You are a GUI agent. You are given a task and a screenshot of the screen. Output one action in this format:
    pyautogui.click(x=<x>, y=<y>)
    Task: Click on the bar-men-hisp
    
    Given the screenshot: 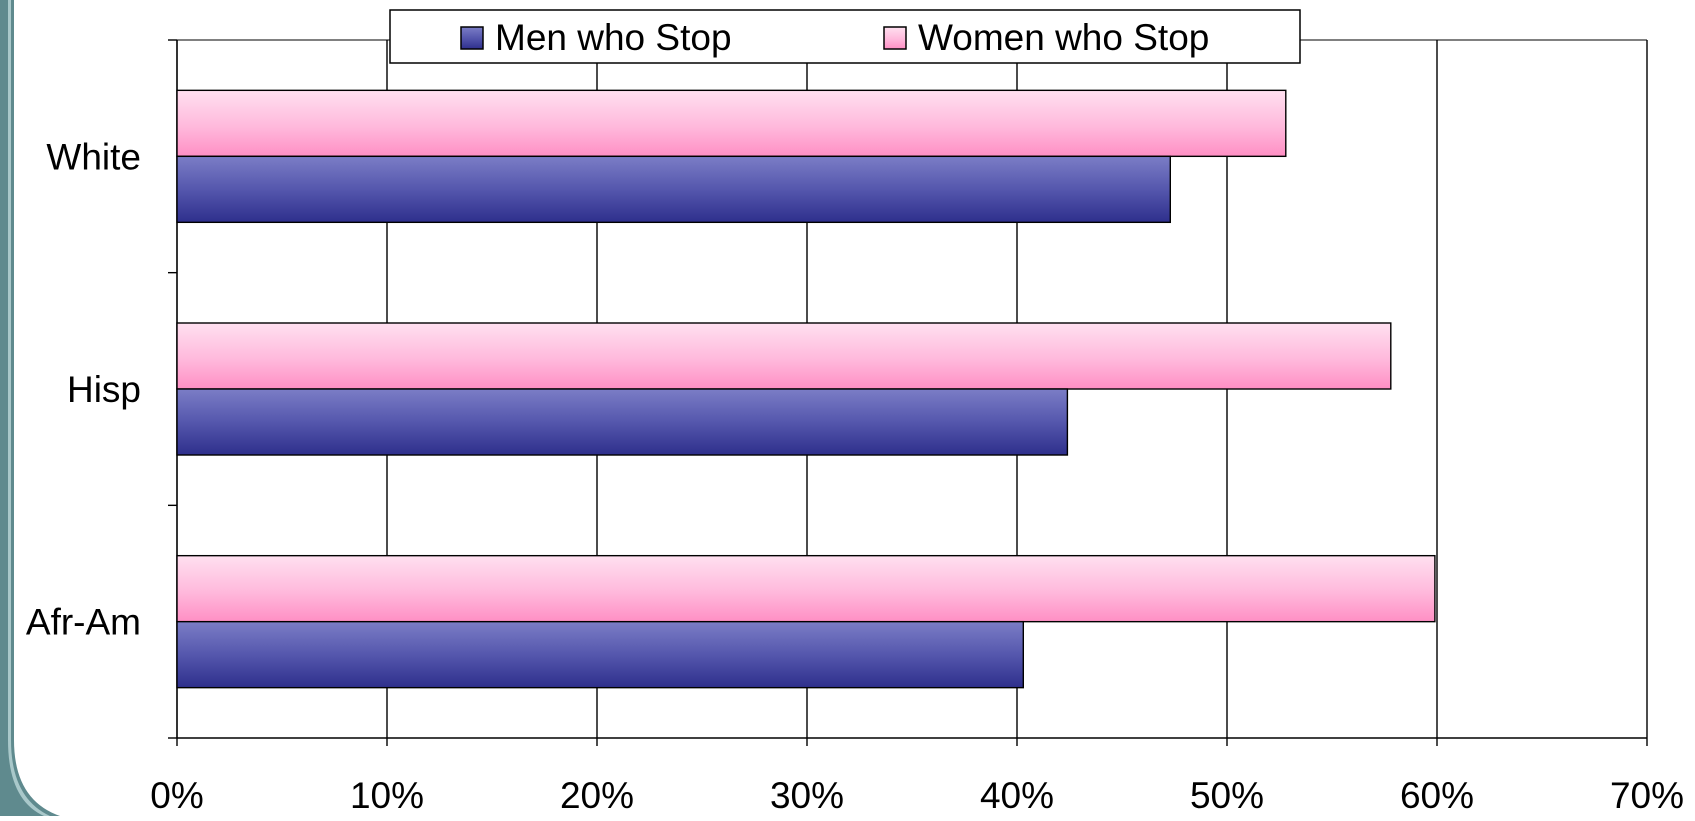 What is the action you would take?
    pyautogui.click(x=622, y=422)
    